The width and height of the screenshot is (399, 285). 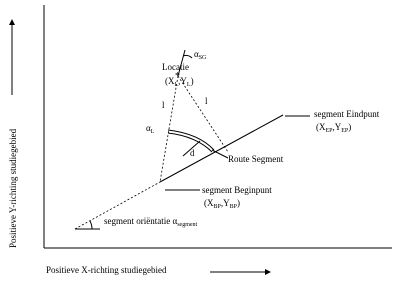 What do you see at coordinates (192, 153) in the screenshot?
I see `perpendicular-label: d` at bounding box center [192, 153].